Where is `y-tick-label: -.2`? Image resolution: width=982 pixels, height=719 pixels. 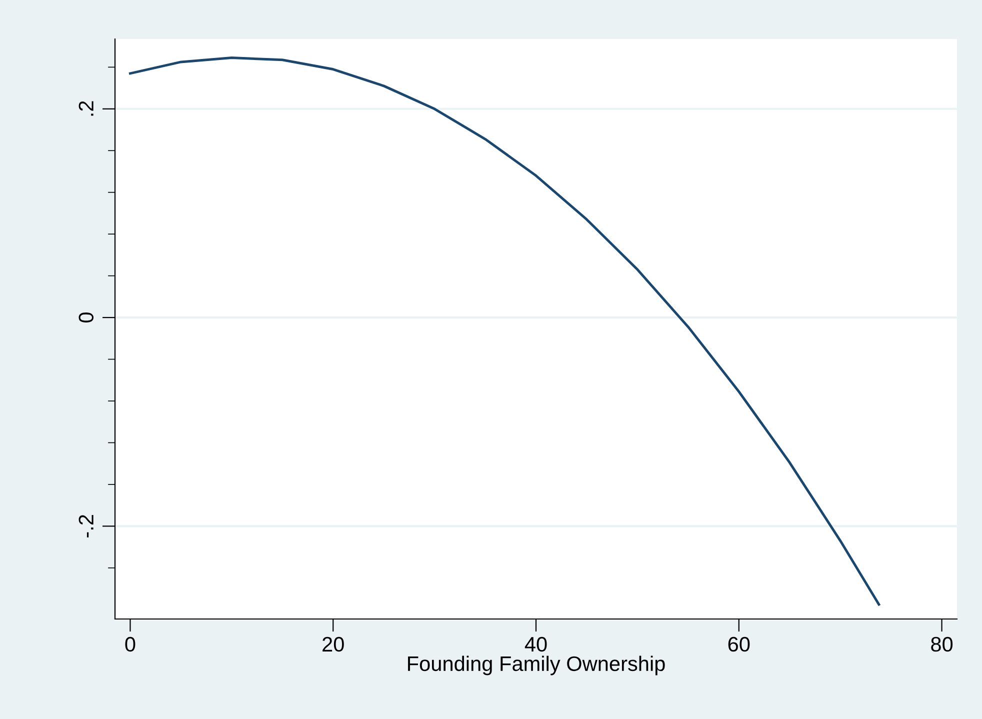
y-tick-label: -.2 is located at coordinates (86, 526).